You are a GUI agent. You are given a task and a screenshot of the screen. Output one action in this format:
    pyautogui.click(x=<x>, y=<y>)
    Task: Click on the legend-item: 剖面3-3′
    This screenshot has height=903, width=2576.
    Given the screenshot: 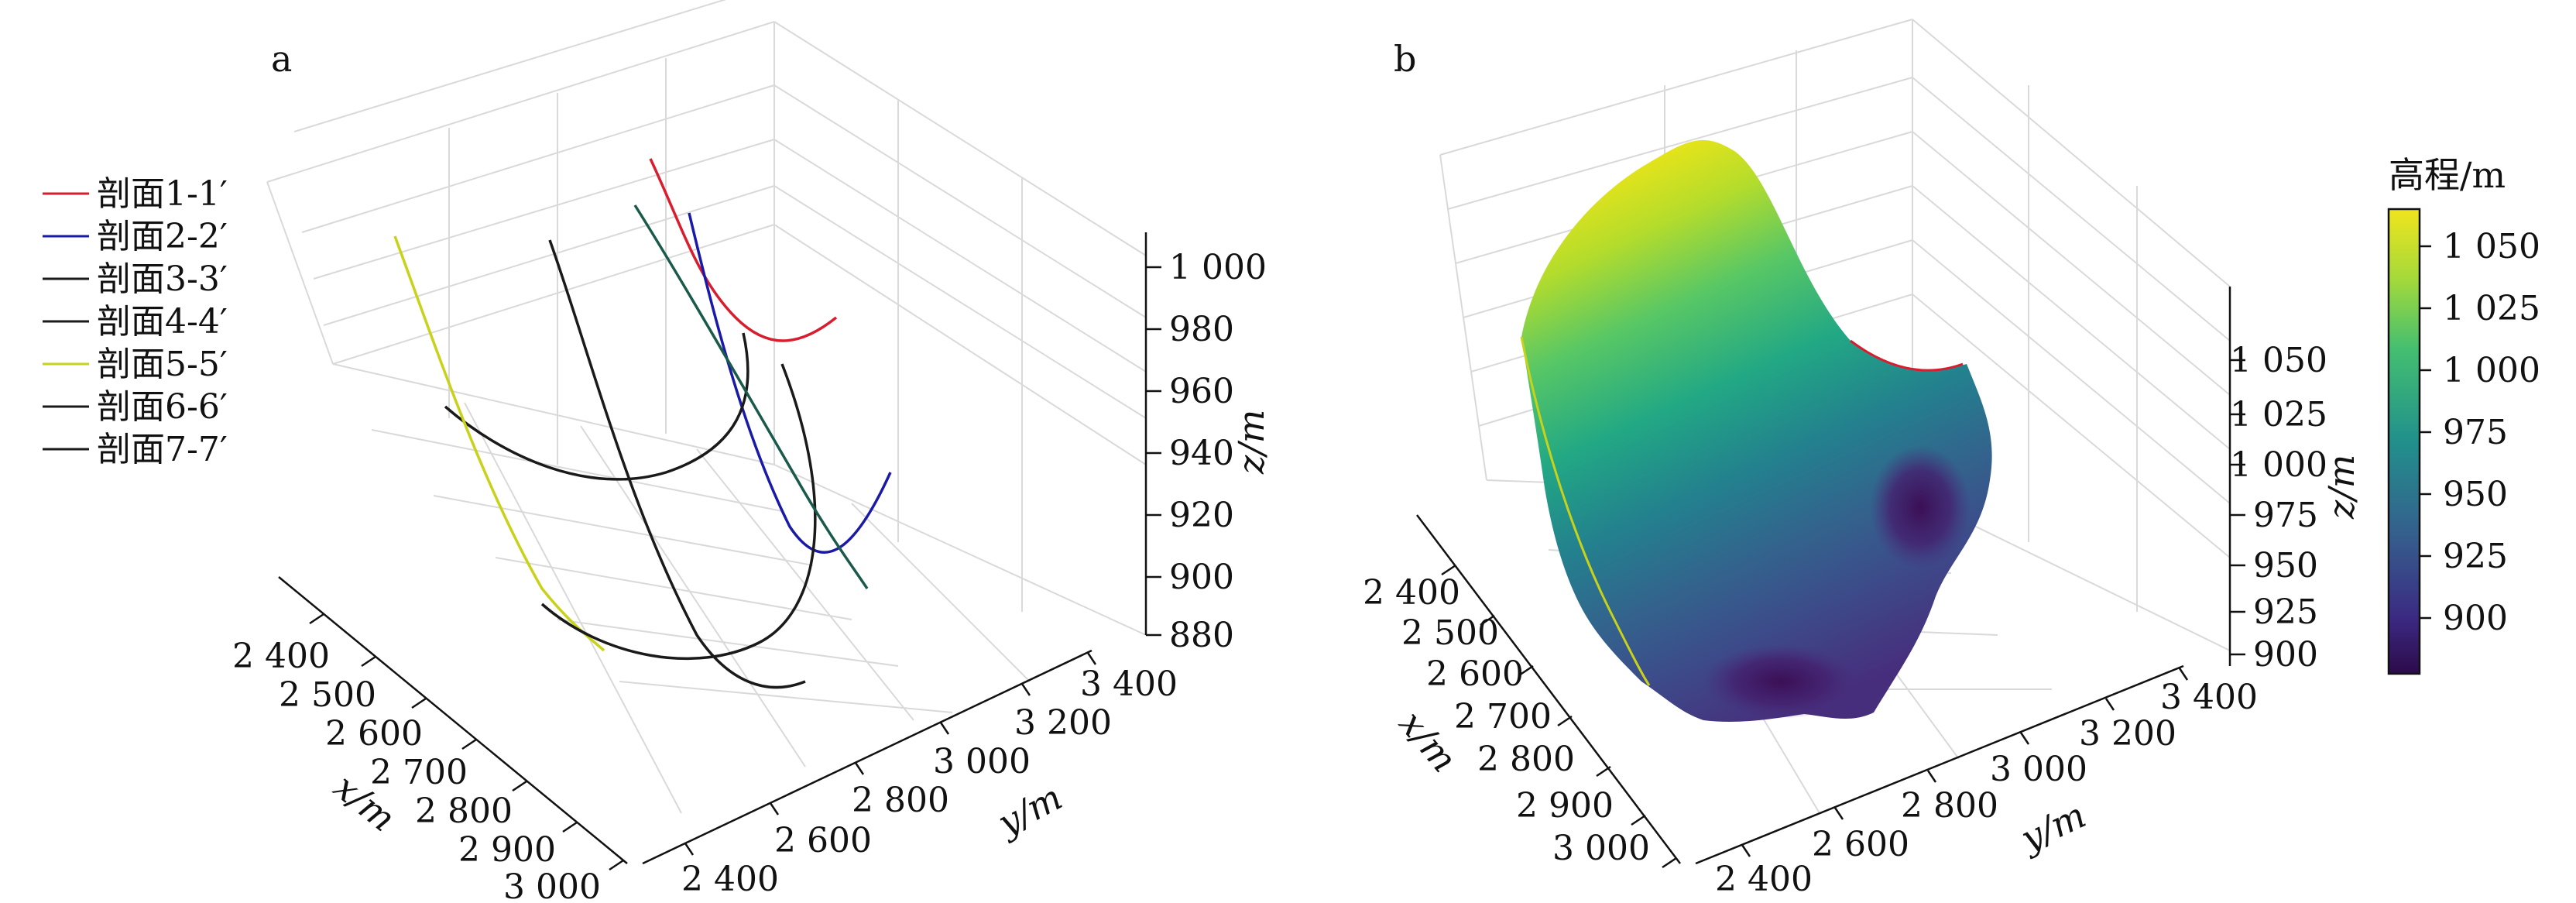 What is the action you would take?
    pyautogui.click(x=162, y=279)
    